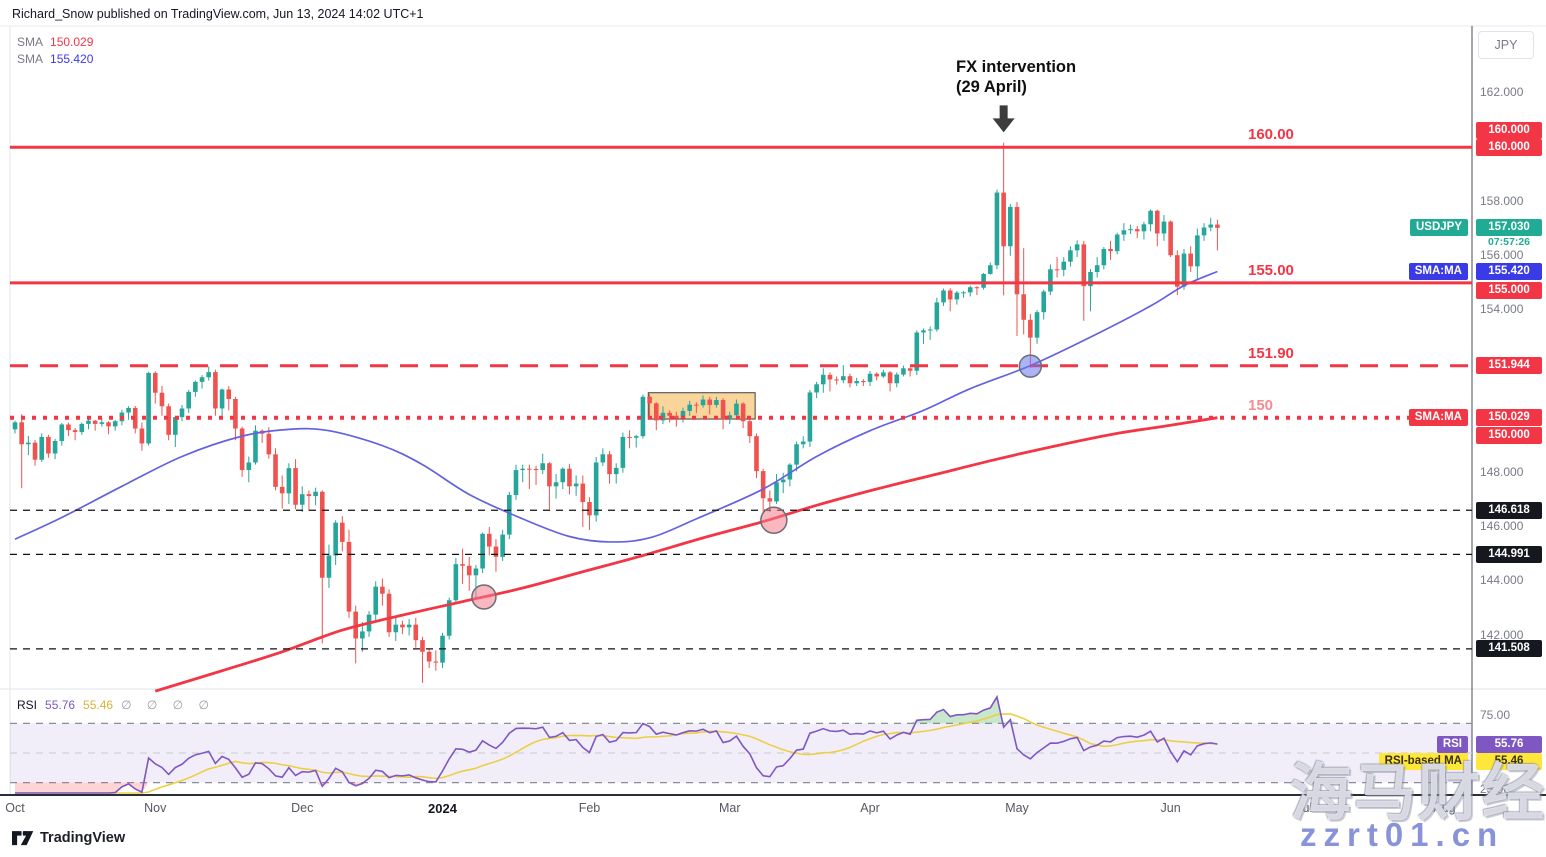 The height and width of the screenshot is (857, 1546). What do you see at coordinates (23, 837) in the screenshot?
I see `tradingview-logo-icon` at bounding box center [23, 837].